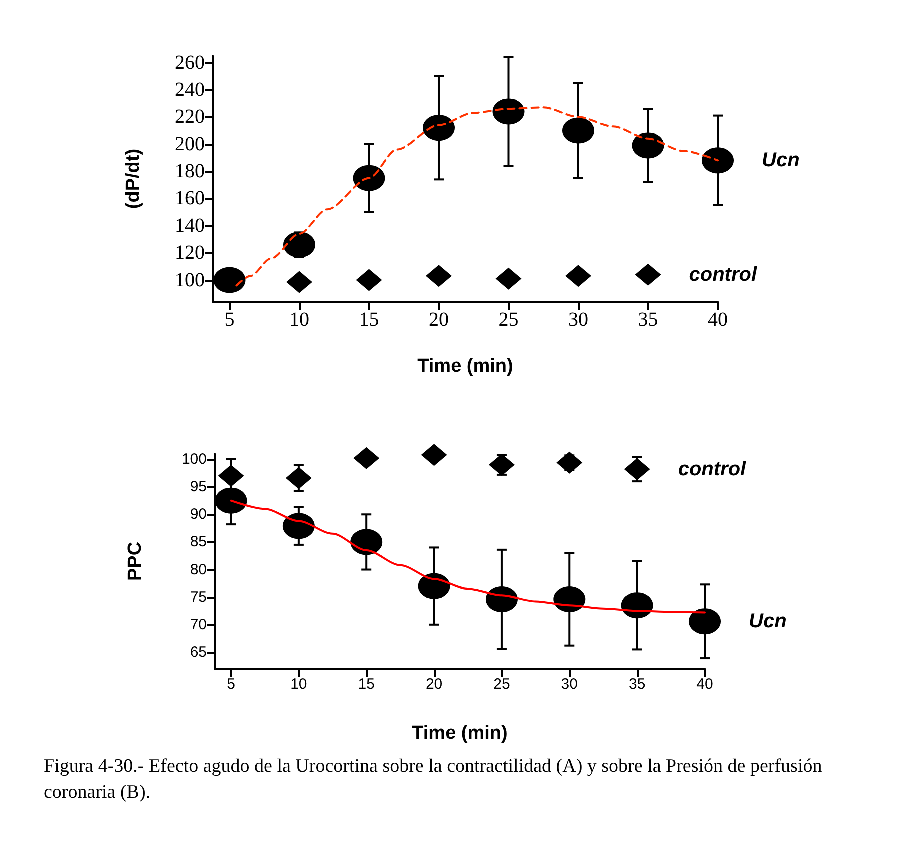 The width and height of the screenshot is (899, 841). Describe the element at coordinates (190, 171) in the screenshot. I see `y-tick-label: 180` at that location.